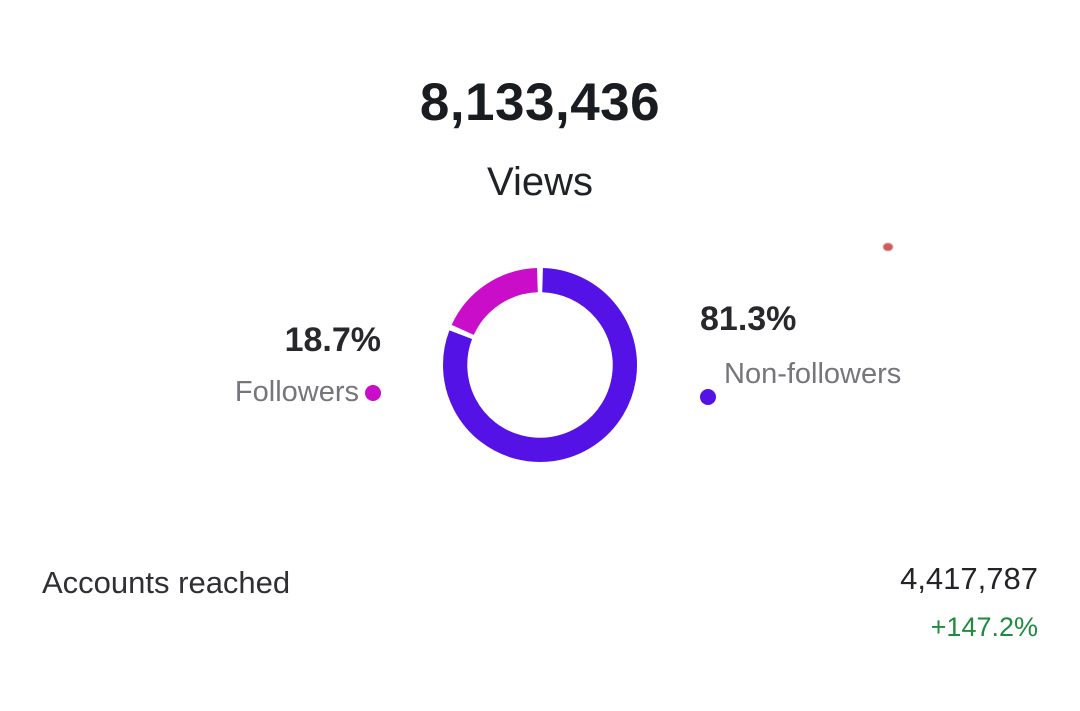  Describe the element at coordinates (748, 319) in the screenshot. I see `non-followers-percent: 81.3%` at that location.